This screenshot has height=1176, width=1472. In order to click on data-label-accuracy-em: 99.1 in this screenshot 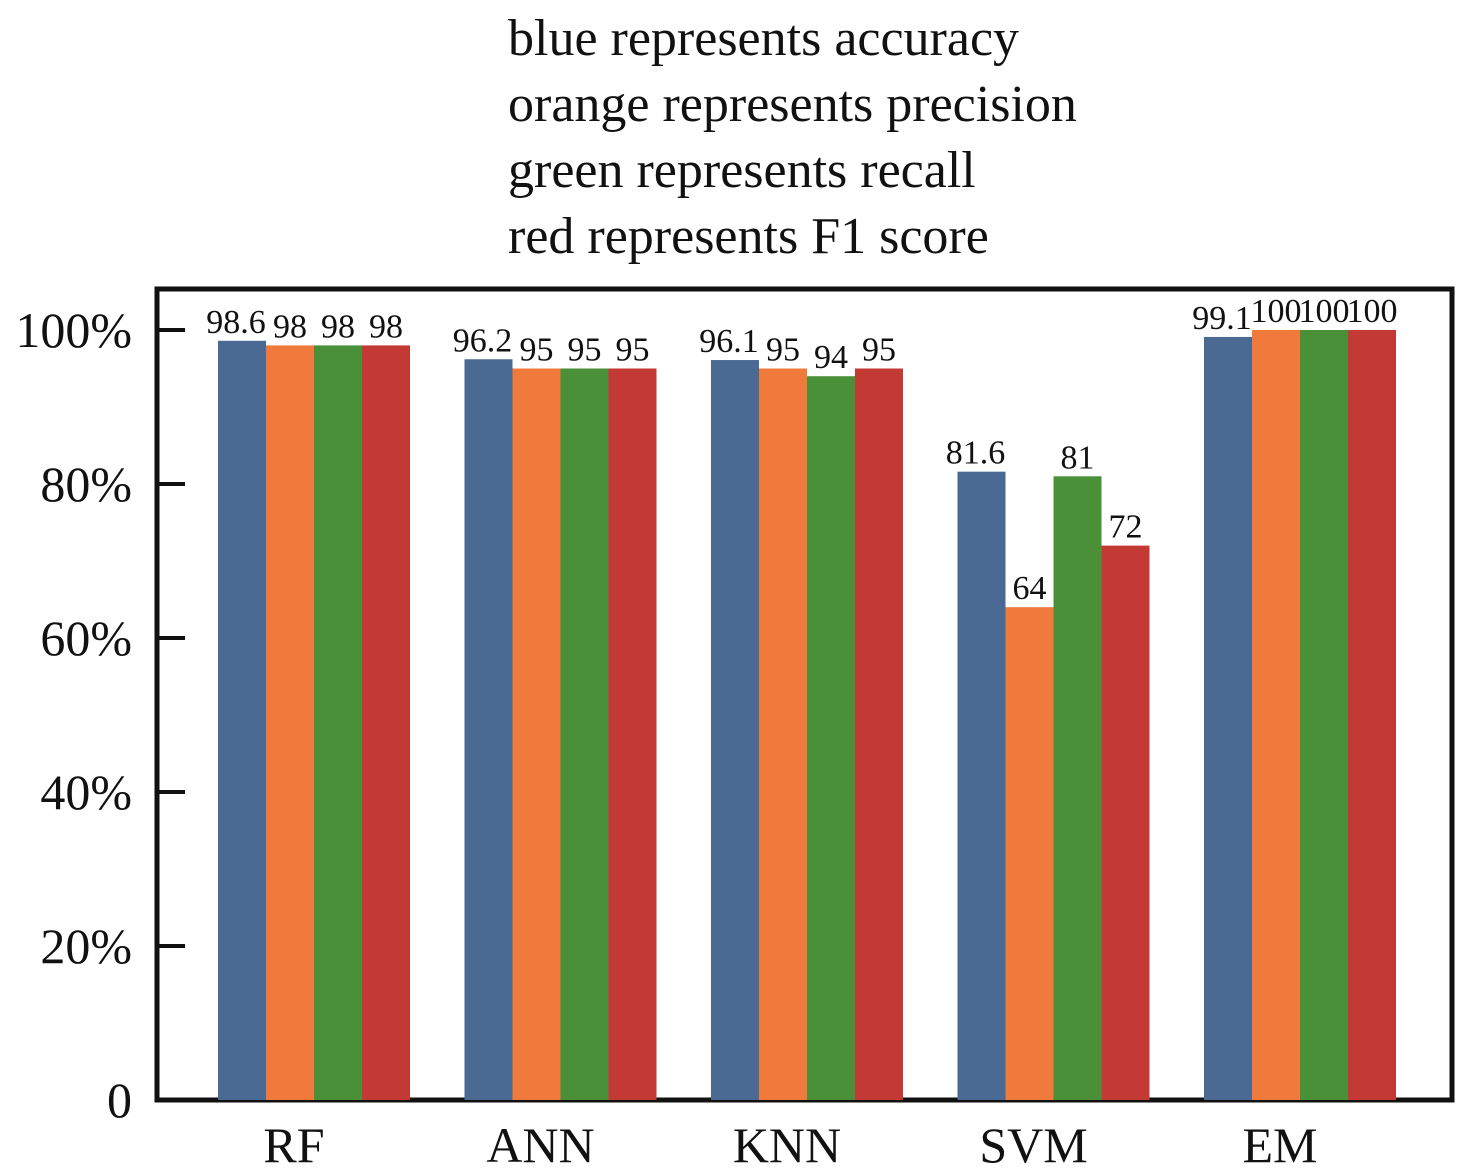, I will do `click(1222, 318)`.